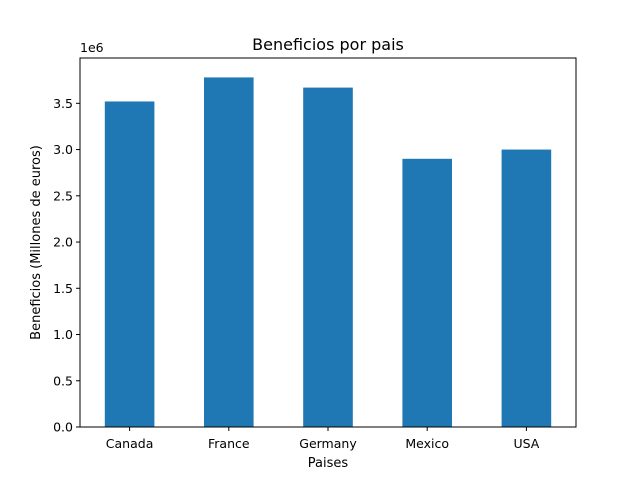  What do you see at coordinates (427, 443) in the screenshot?
I see `x-tick-label: Mexico` at bounding box center [427, 443].